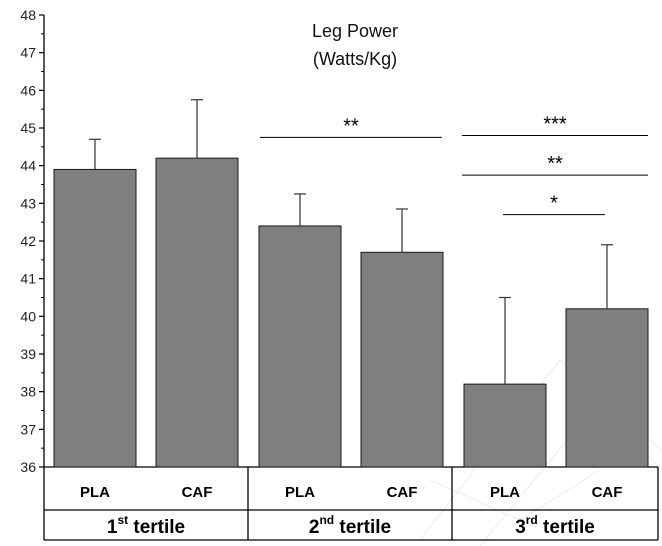 The height and width of the screenshot is (546, 662). What do you see at coordinates (28, 166) in the screenshot?
I see `y-tick-label: 44` at bounding box center [28, 166].